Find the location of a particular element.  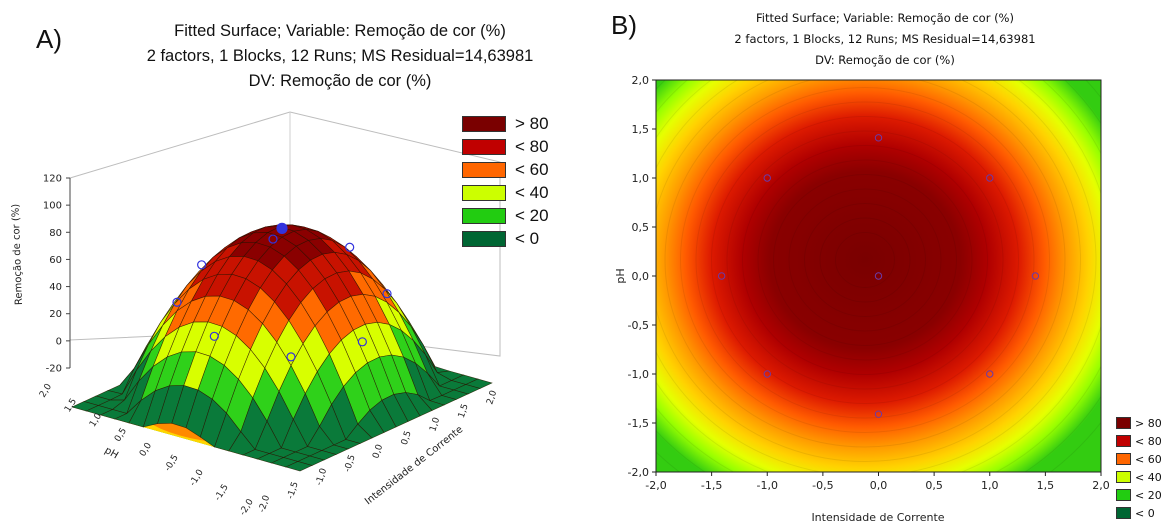

surface-legend-item: < 0 is located at coordinates (505, 238).